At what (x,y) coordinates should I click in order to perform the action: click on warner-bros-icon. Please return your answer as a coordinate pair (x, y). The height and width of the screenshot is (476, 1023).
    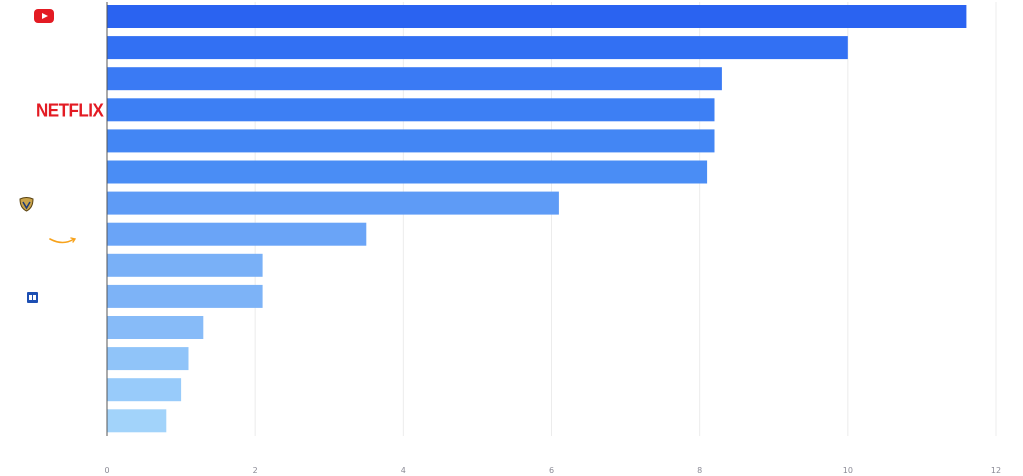
    Looking at the image, I should click on (26, 204).